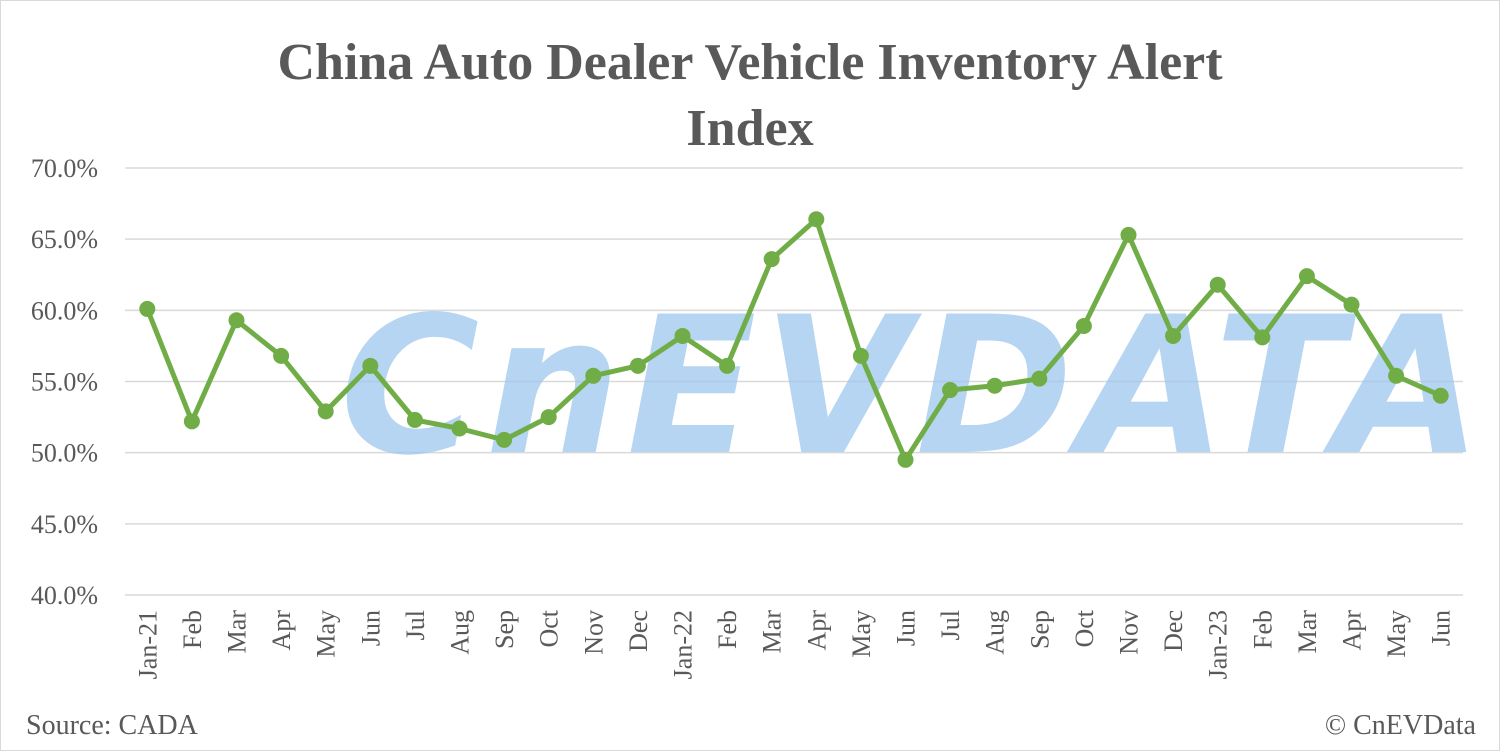  I want to click on y-tick-label: 45.0%, so click(64, 524).